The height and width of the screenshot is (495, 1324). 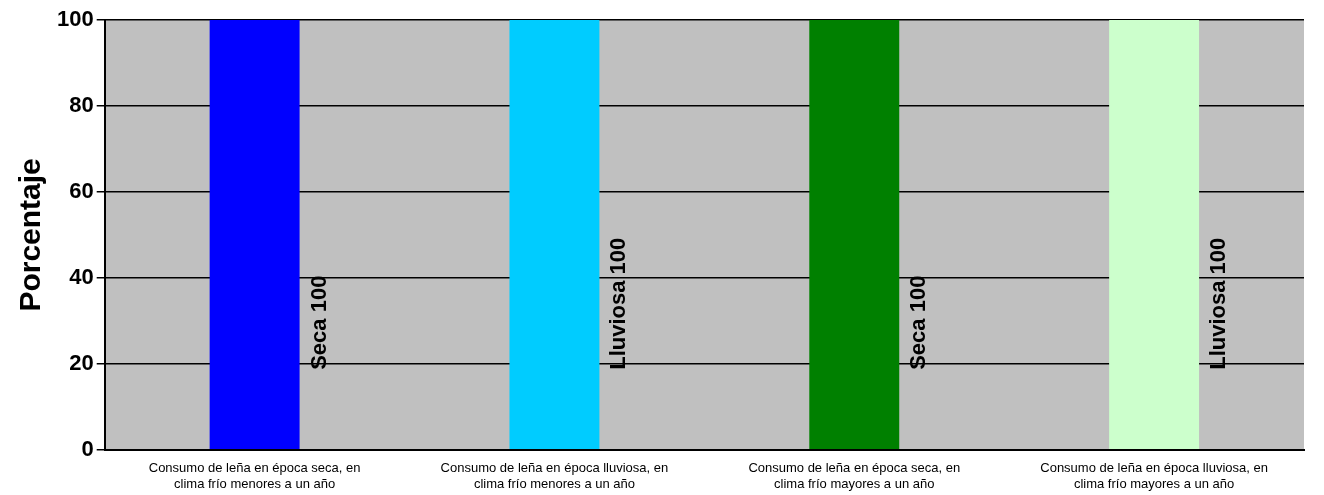 I want to click on x-tick-label: Consumo de leña en época seca, en clima frío menores a un año, so click(x=254, y=475).